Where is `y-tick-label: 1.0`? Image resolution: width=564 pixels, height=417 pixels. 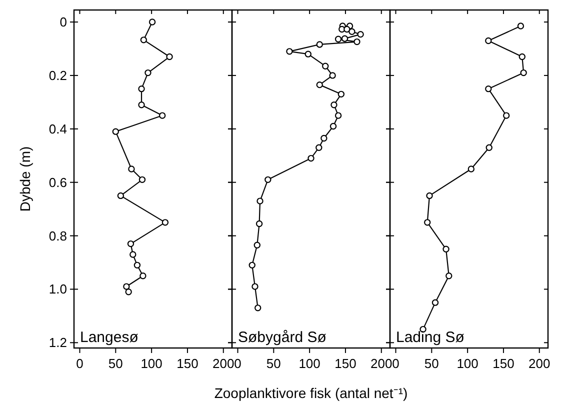
y-tick-label: 1.0 is located at coordinates (57, 289).